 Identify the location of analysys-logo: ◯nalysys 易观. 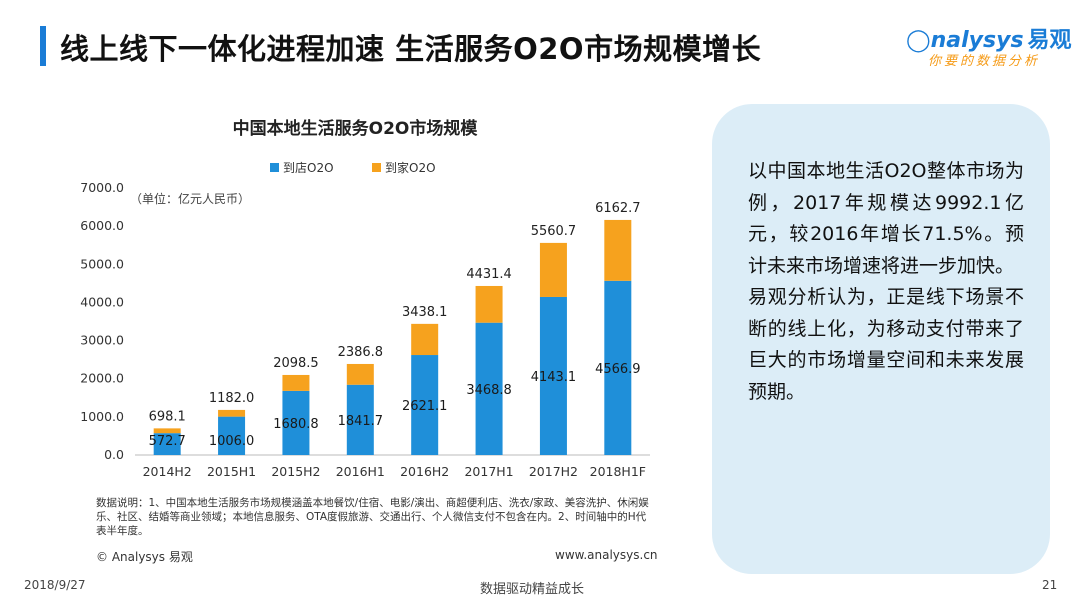
(989, 38).